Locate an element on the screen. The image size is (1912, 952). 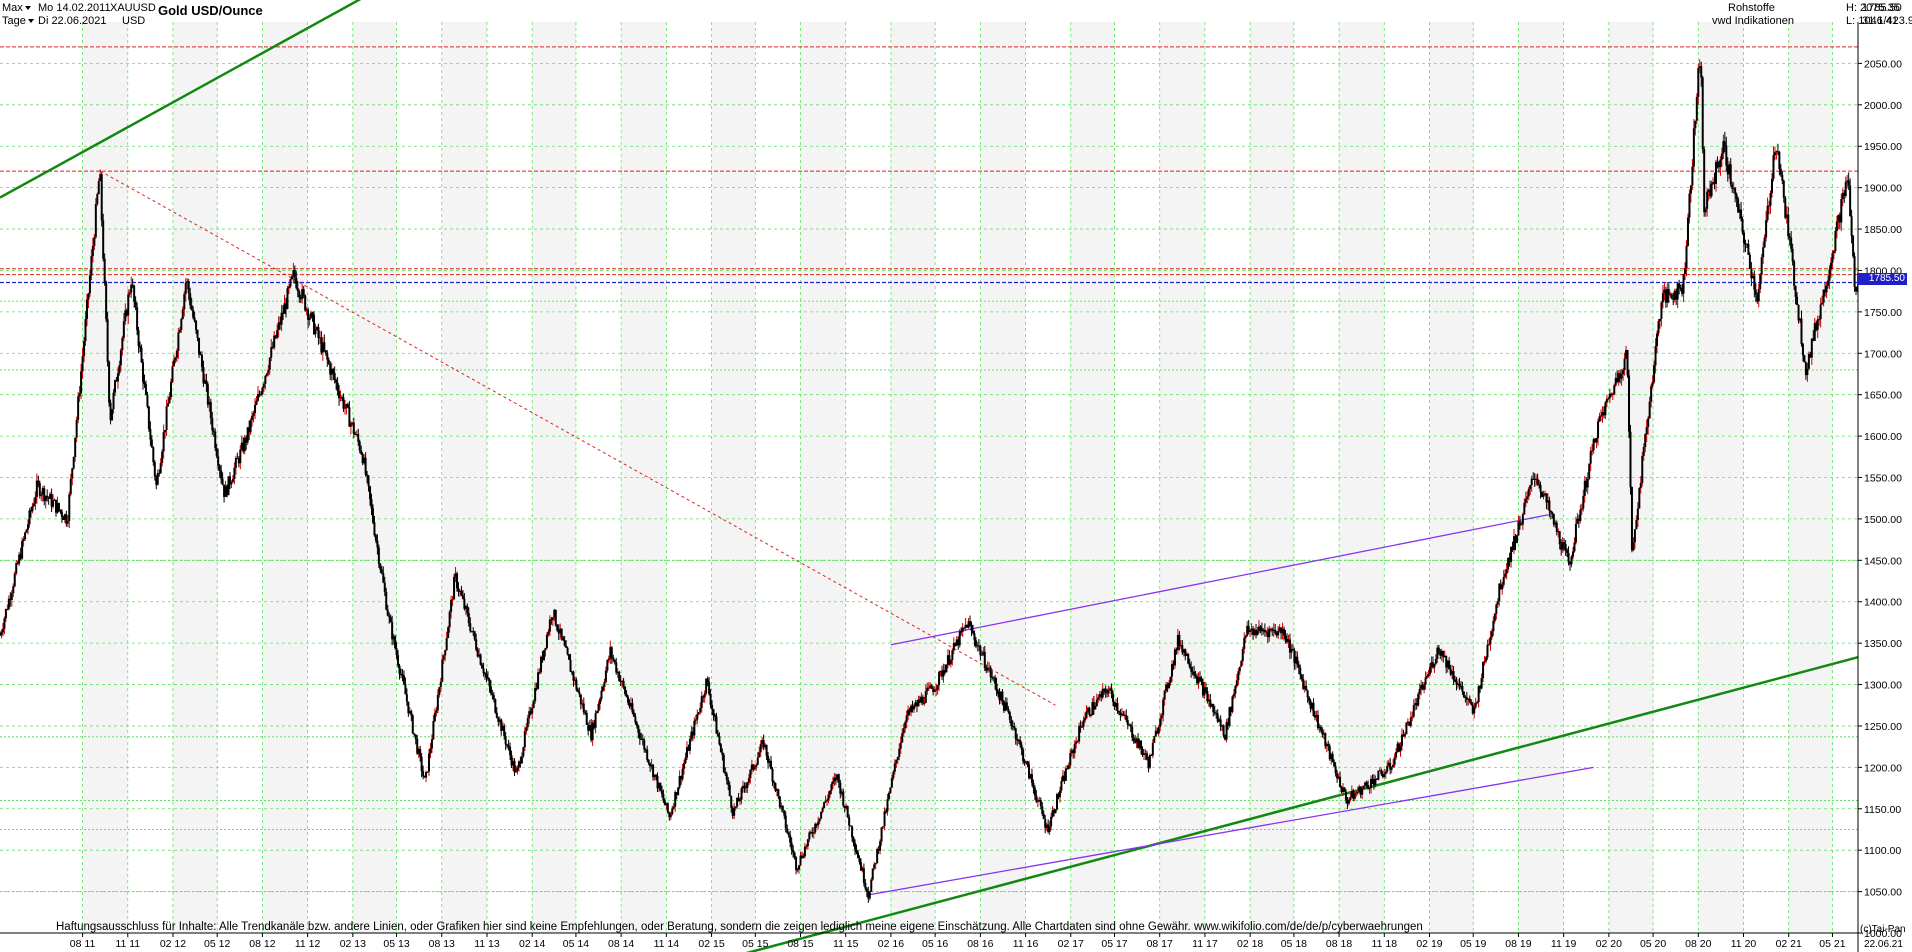
symbol: XAUUSD is located at coordinates (133, 8).